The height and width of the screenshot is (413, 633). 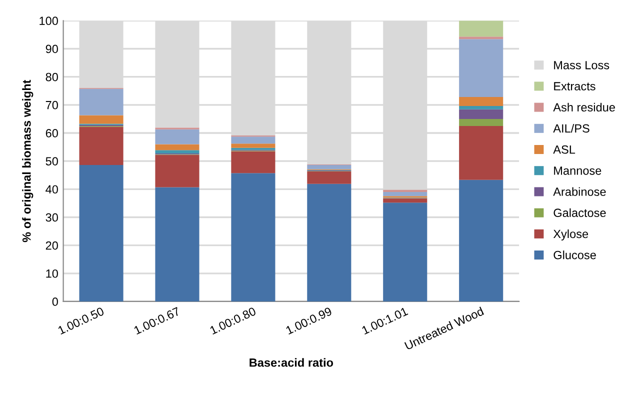 What do you see at coordinates (52, 105) in the screenshot?
I see `y-tick-label: 70` at bounding box center [52, 105].